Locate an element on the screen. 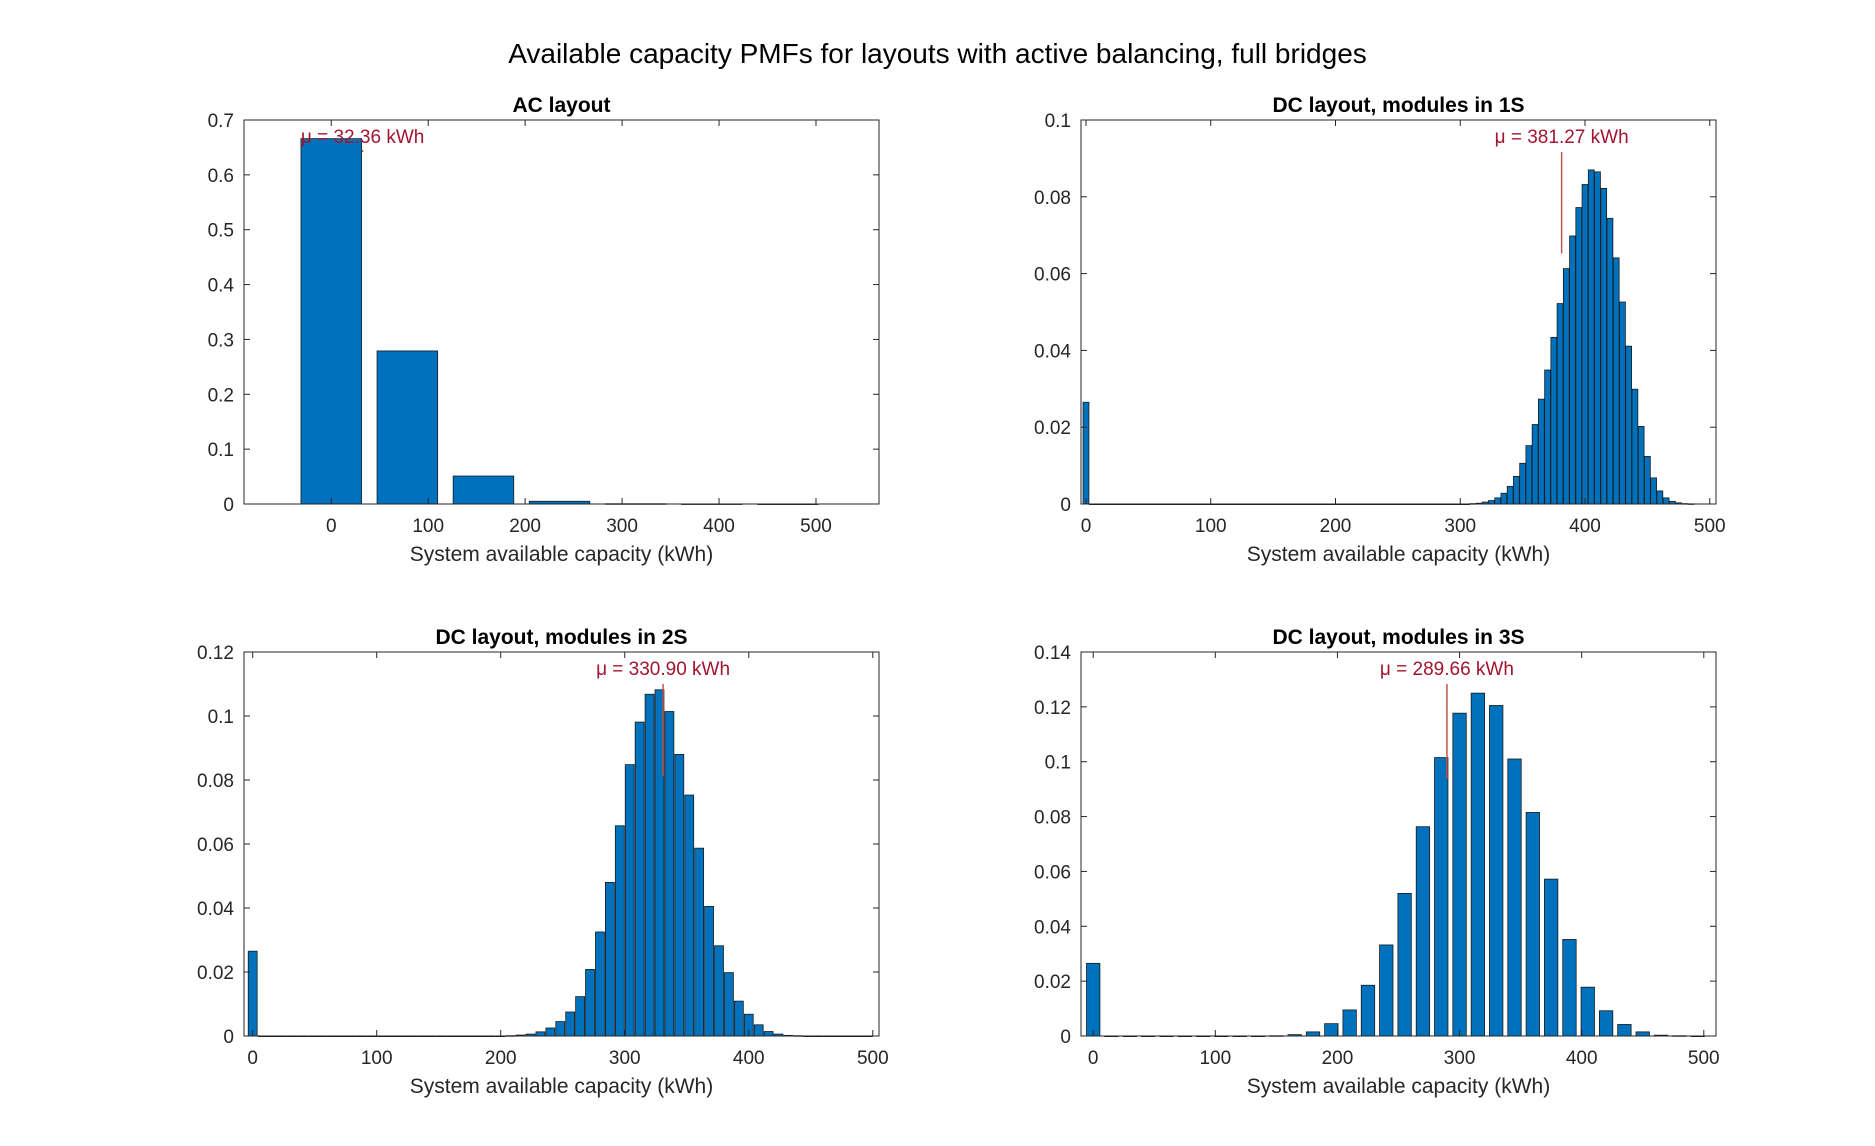 The image size is (1875, 1146). y-tick-label: 0.7 is located at coordinates (221, 121).